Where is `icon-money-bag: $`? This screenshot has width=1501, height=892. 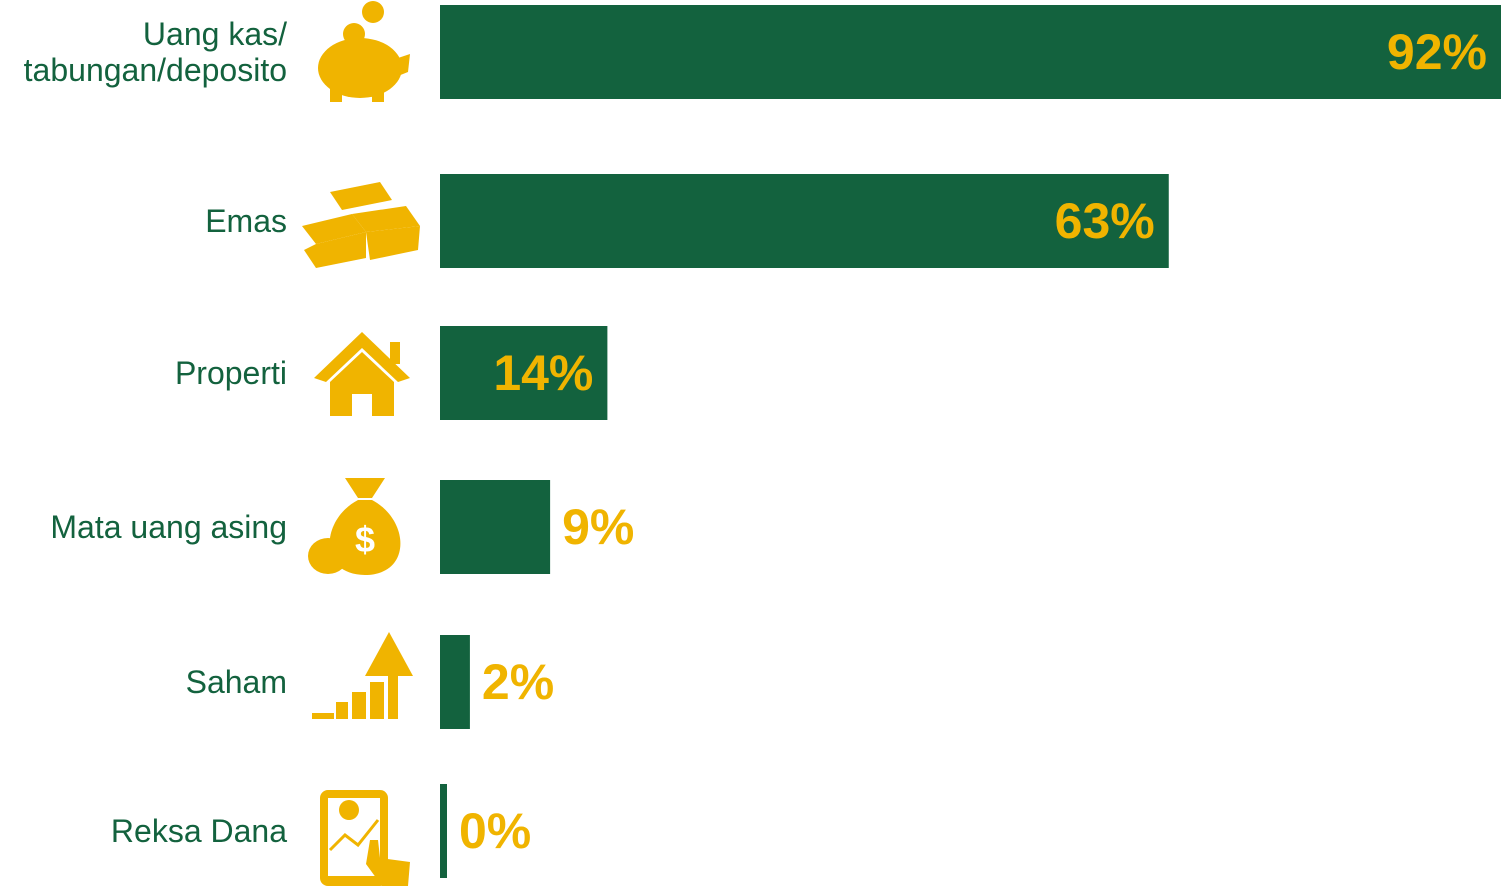
icon-money-bag: $ is located at coordinates (354, 526).